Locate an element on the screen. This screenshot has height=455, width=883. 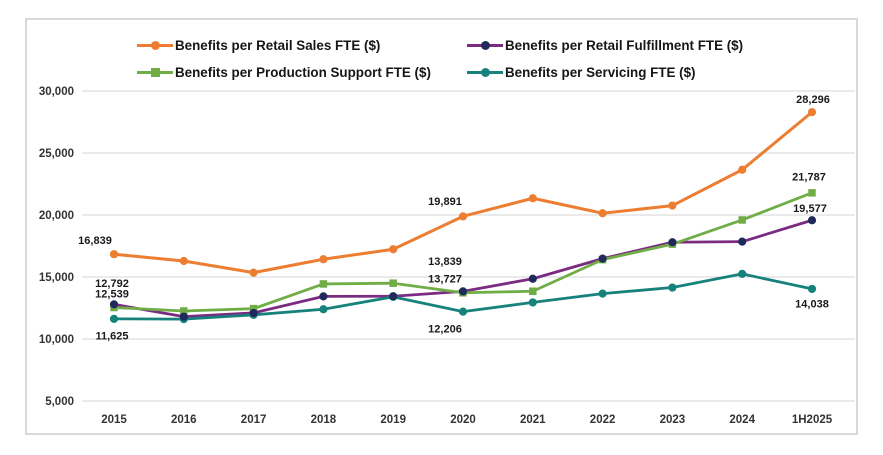
y-axis-tick-labels: 30,000 25,000 20,000 15,000 10,000 5,000 is located at coordinates (56, 247).